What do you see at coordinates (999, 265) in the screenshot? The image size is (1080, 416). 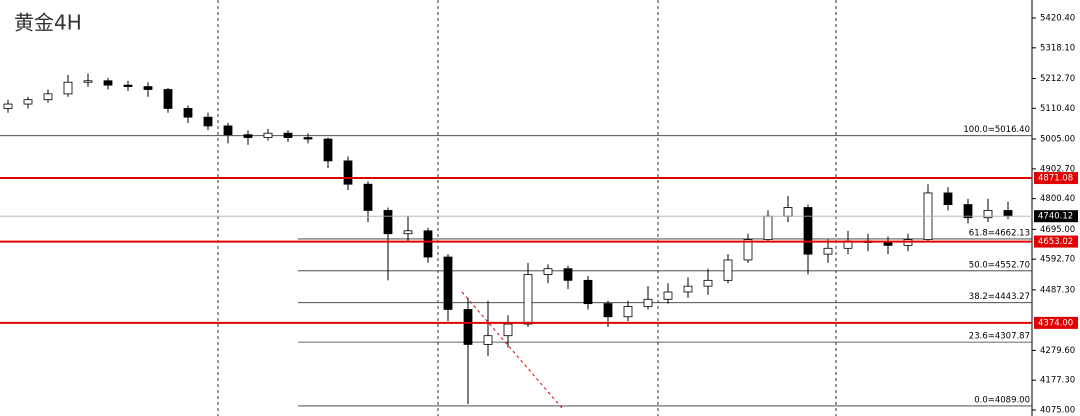 I see `fib-label: 50.0=4552.70` at bounding box center [999, 265].